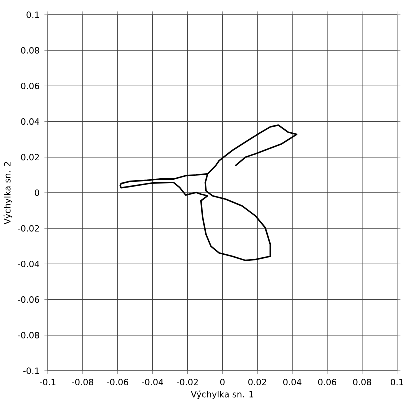 Image resolution: width=412 pixels, height=401 pixels. I want to click on x-tick-label: -0.02, so click(187, 382).